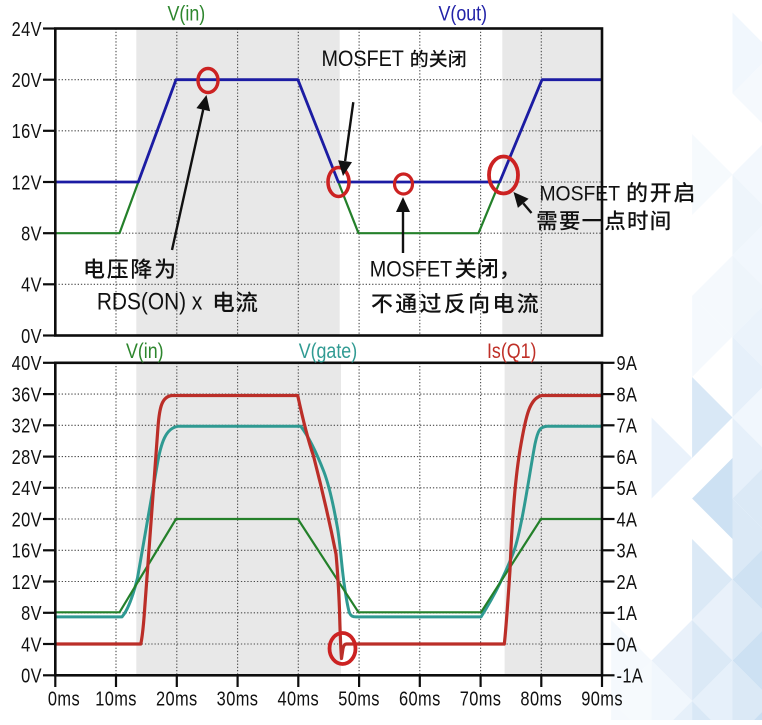 The height and width of the screenshot is (725, 762). Describe the element at coordinates (150, 301) in the screenshot. I see `svg-text: RDS(ON) x` at that location.